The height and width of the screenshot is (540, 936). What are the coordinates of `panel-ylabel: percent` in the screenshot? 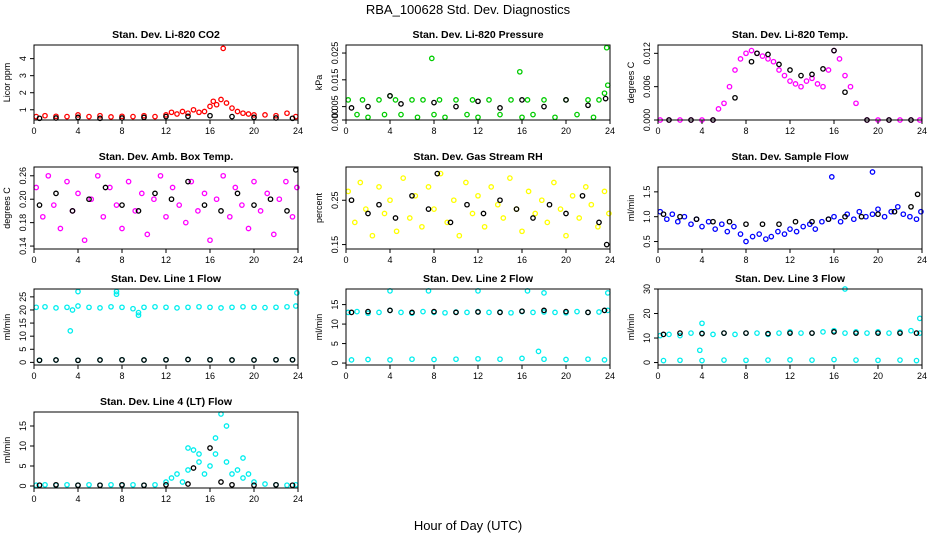 It's located at (319, 207).